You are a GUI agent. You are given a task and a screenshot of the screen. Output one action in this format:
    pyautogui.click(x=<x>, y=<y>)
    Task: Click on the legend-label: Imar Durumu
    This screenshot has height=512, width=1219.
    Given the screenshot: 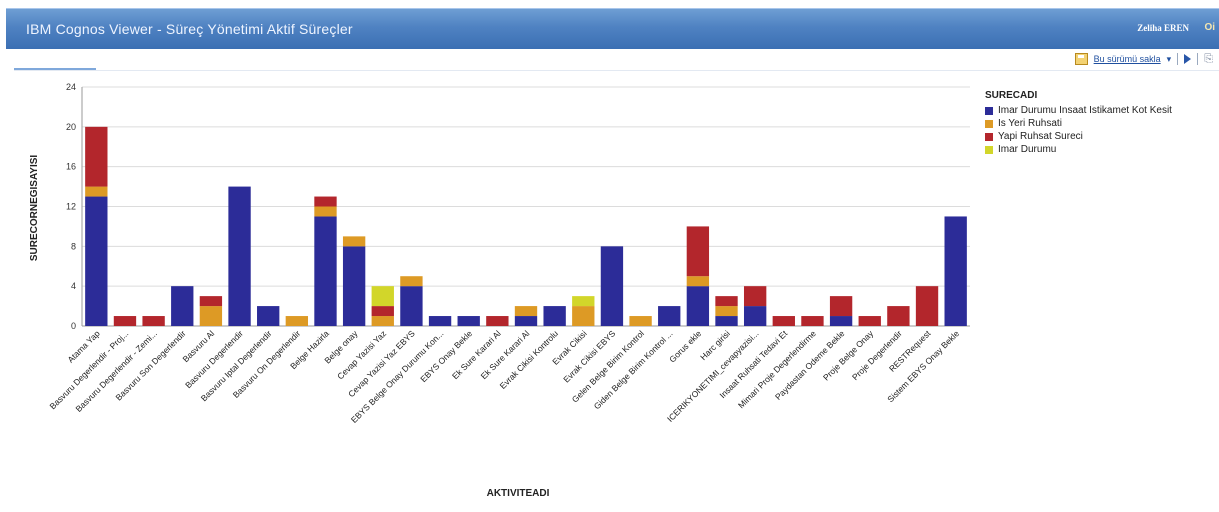 What is the action you would take?
    pyautogui.click(x=1027, y=149)
    